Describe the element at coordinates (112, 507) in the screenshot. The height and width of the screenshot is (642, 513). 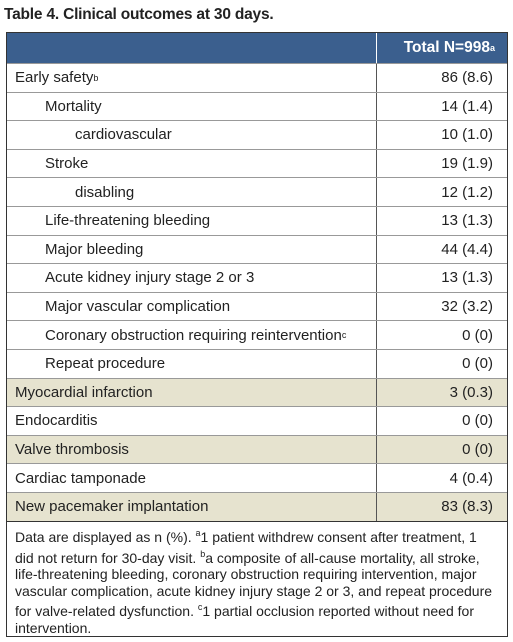
I see `row-label: New pacemaker implantation` at that location.